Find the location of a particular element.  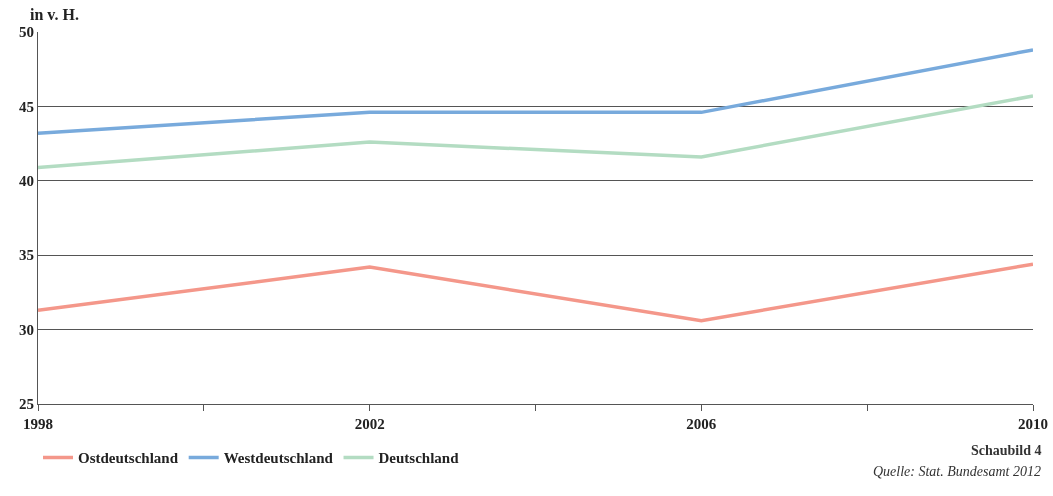

x-tick-label: 1998 is located at coordinates (38, 424).